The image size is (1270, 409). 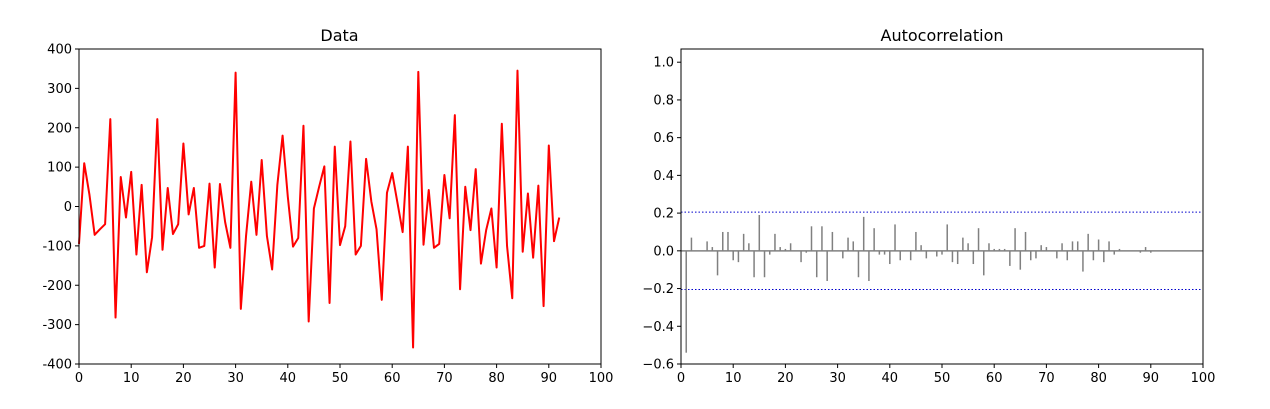 What do you see at coordinates (663, 100) in the screenshot?
I see `acf-y-tick-label: 0.8` at bounding box center [663, 100].